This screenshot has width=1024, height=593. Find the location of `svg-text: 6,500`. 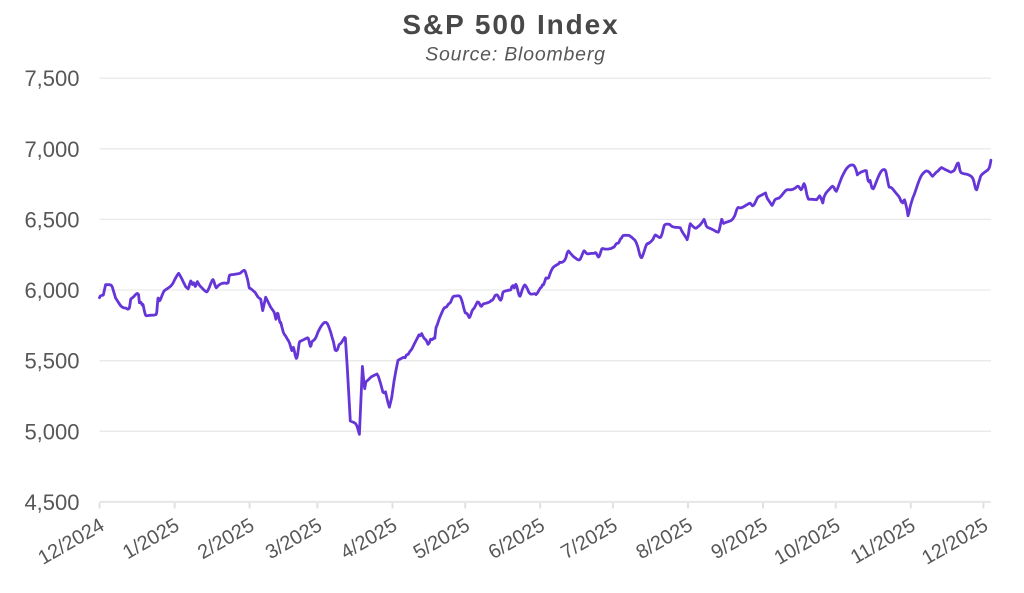

svg-text: 6,500 is located at coordinates (51, 219).